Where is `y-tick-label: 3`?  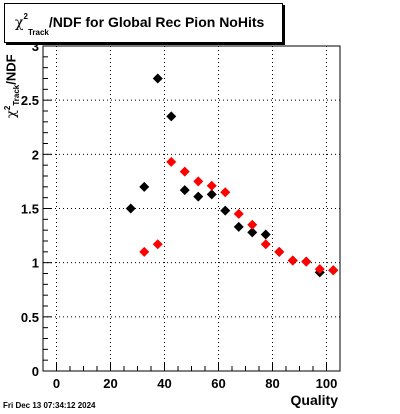
y-tick-label: 3 is located at coordinates (35, 46).